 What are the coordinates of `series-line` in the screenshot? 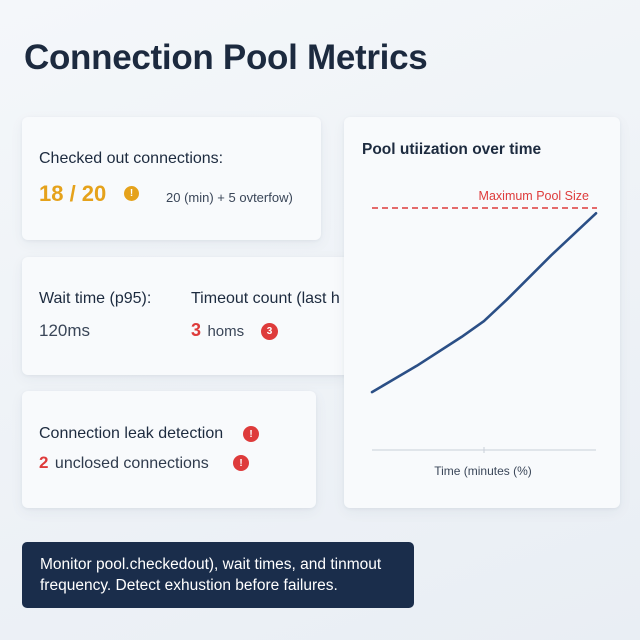 It's located at (484, 303).